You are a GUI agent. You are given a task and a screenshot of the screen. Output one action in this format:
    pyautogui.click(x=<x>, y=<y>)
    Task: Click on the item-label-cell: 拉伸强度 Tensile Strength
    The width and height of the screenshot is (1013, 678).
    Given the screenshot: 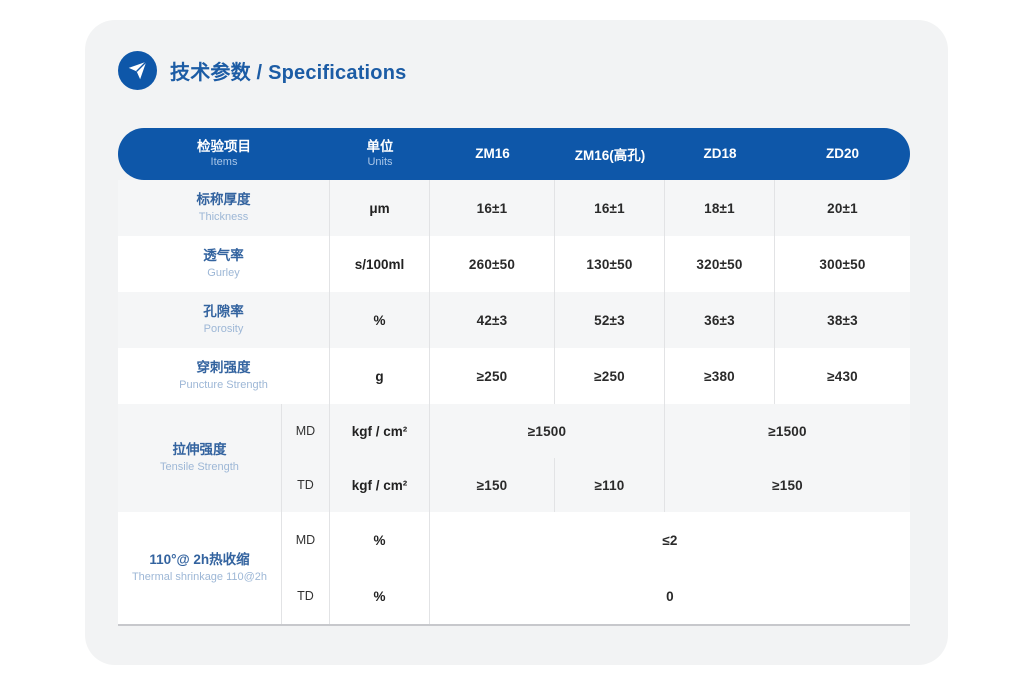 What is the action you would take?
    pyautogui.click(x=200, y=458)
    